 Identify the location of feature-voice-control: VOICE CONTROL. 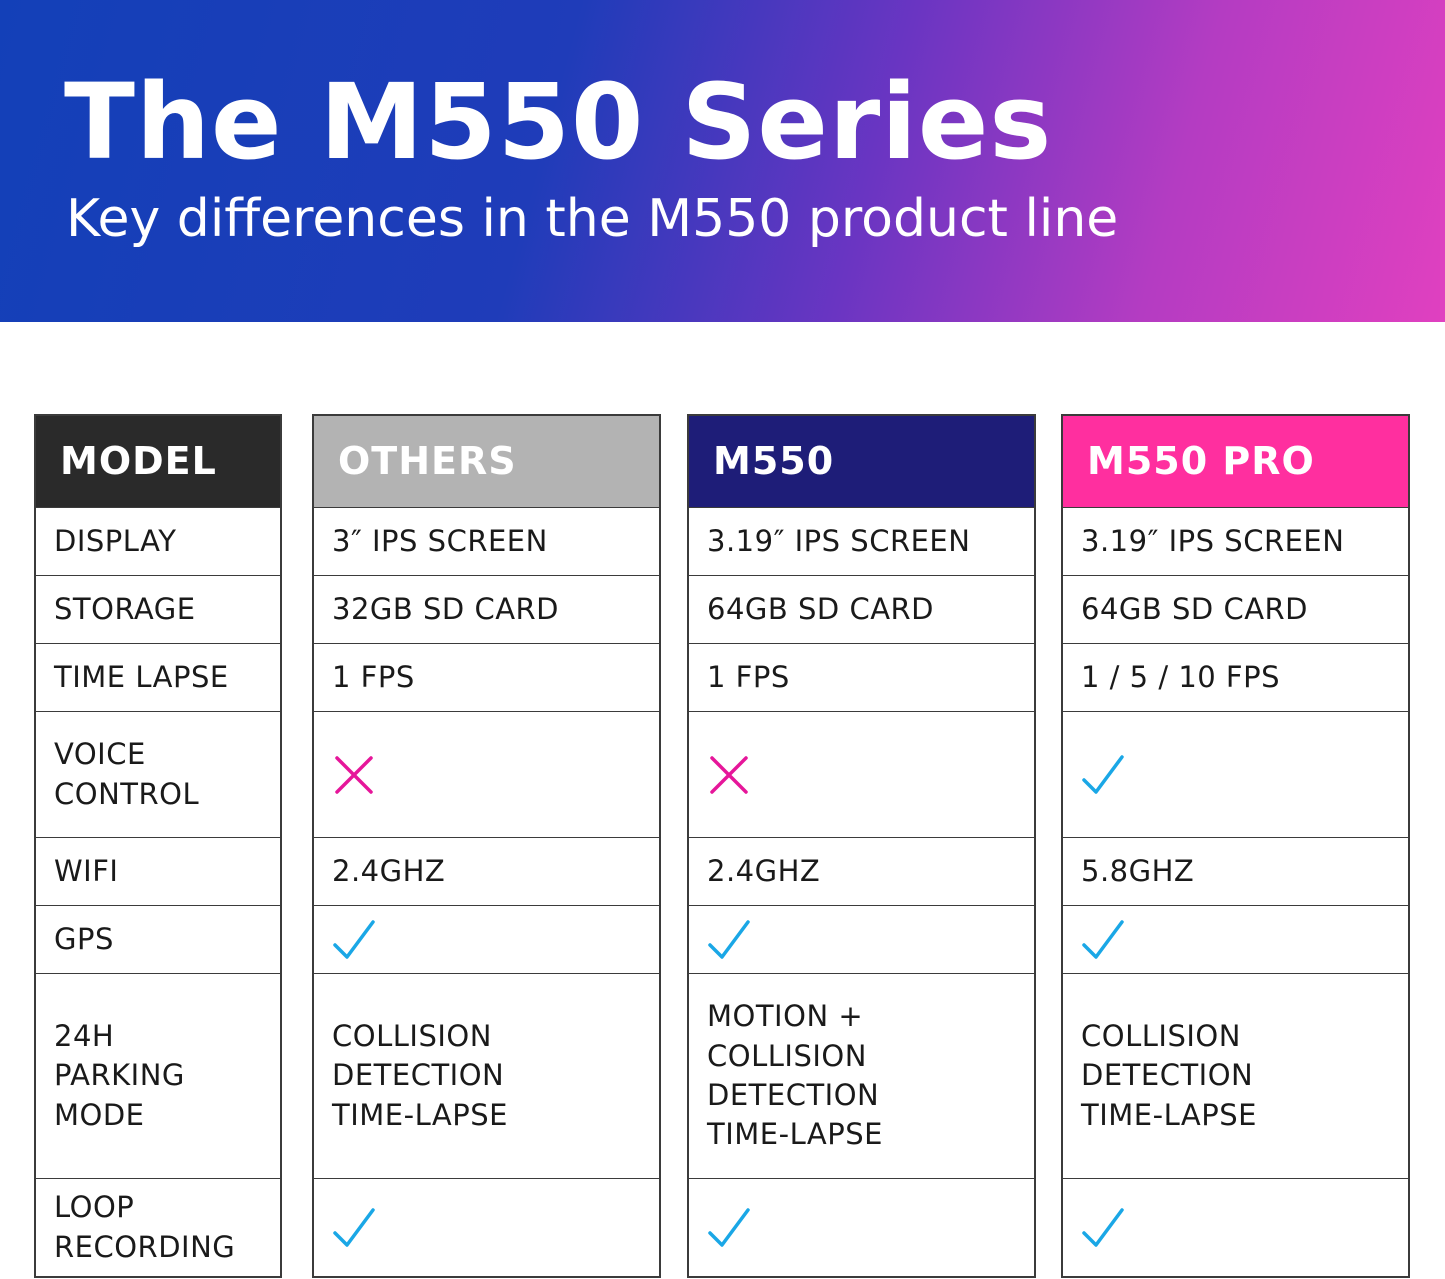
(158, 775).